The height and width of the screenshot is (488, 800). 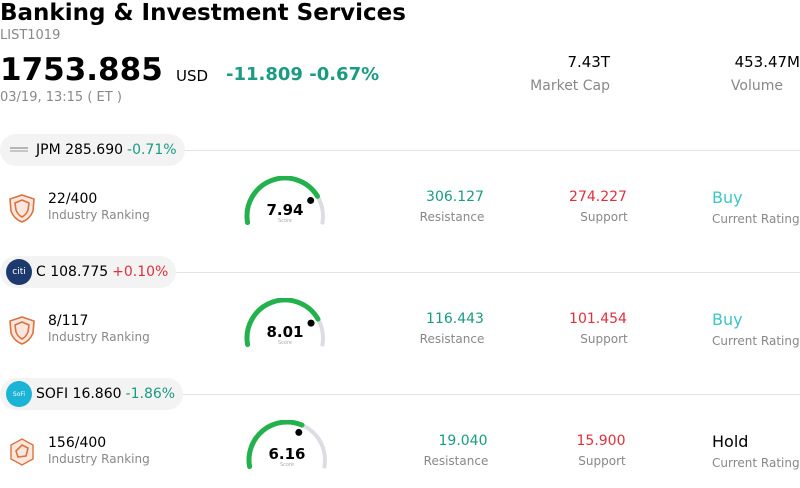 I want to click on ticker-symbol: SOFI, so click(x=52, y=394).